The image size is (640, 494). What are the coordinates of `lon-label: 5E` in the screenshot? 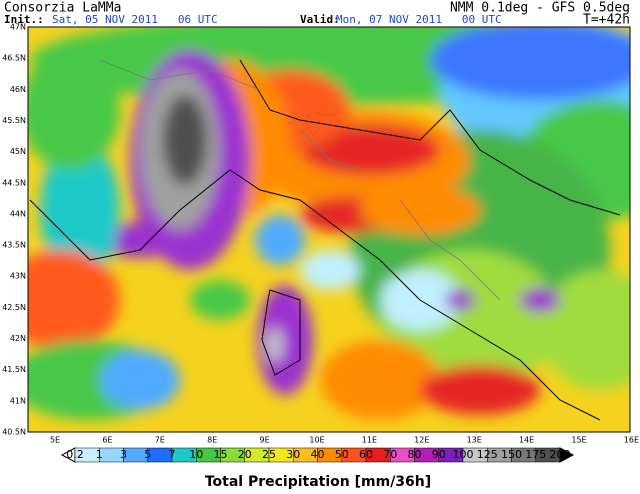 It's located at (55, 440).